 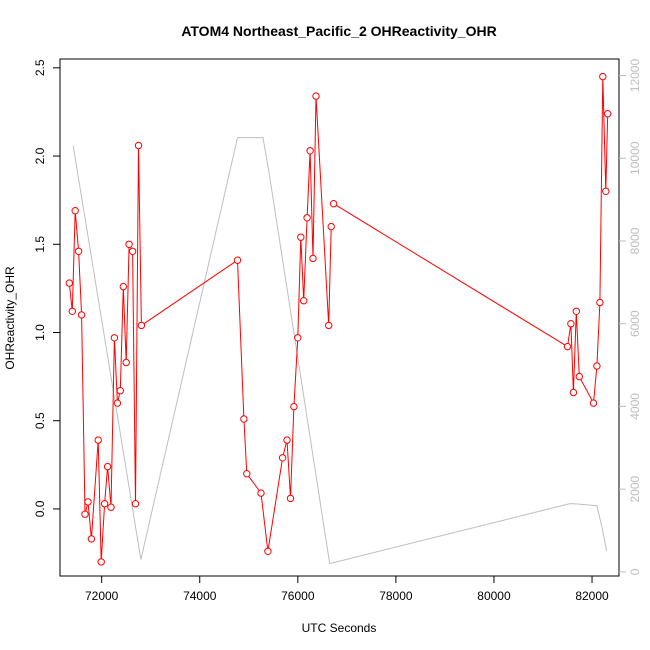 What do you see at coordinates (40, 155) in the screenshot?
I see `y-tick-label: 2.0` at bounding box center [40, 155].